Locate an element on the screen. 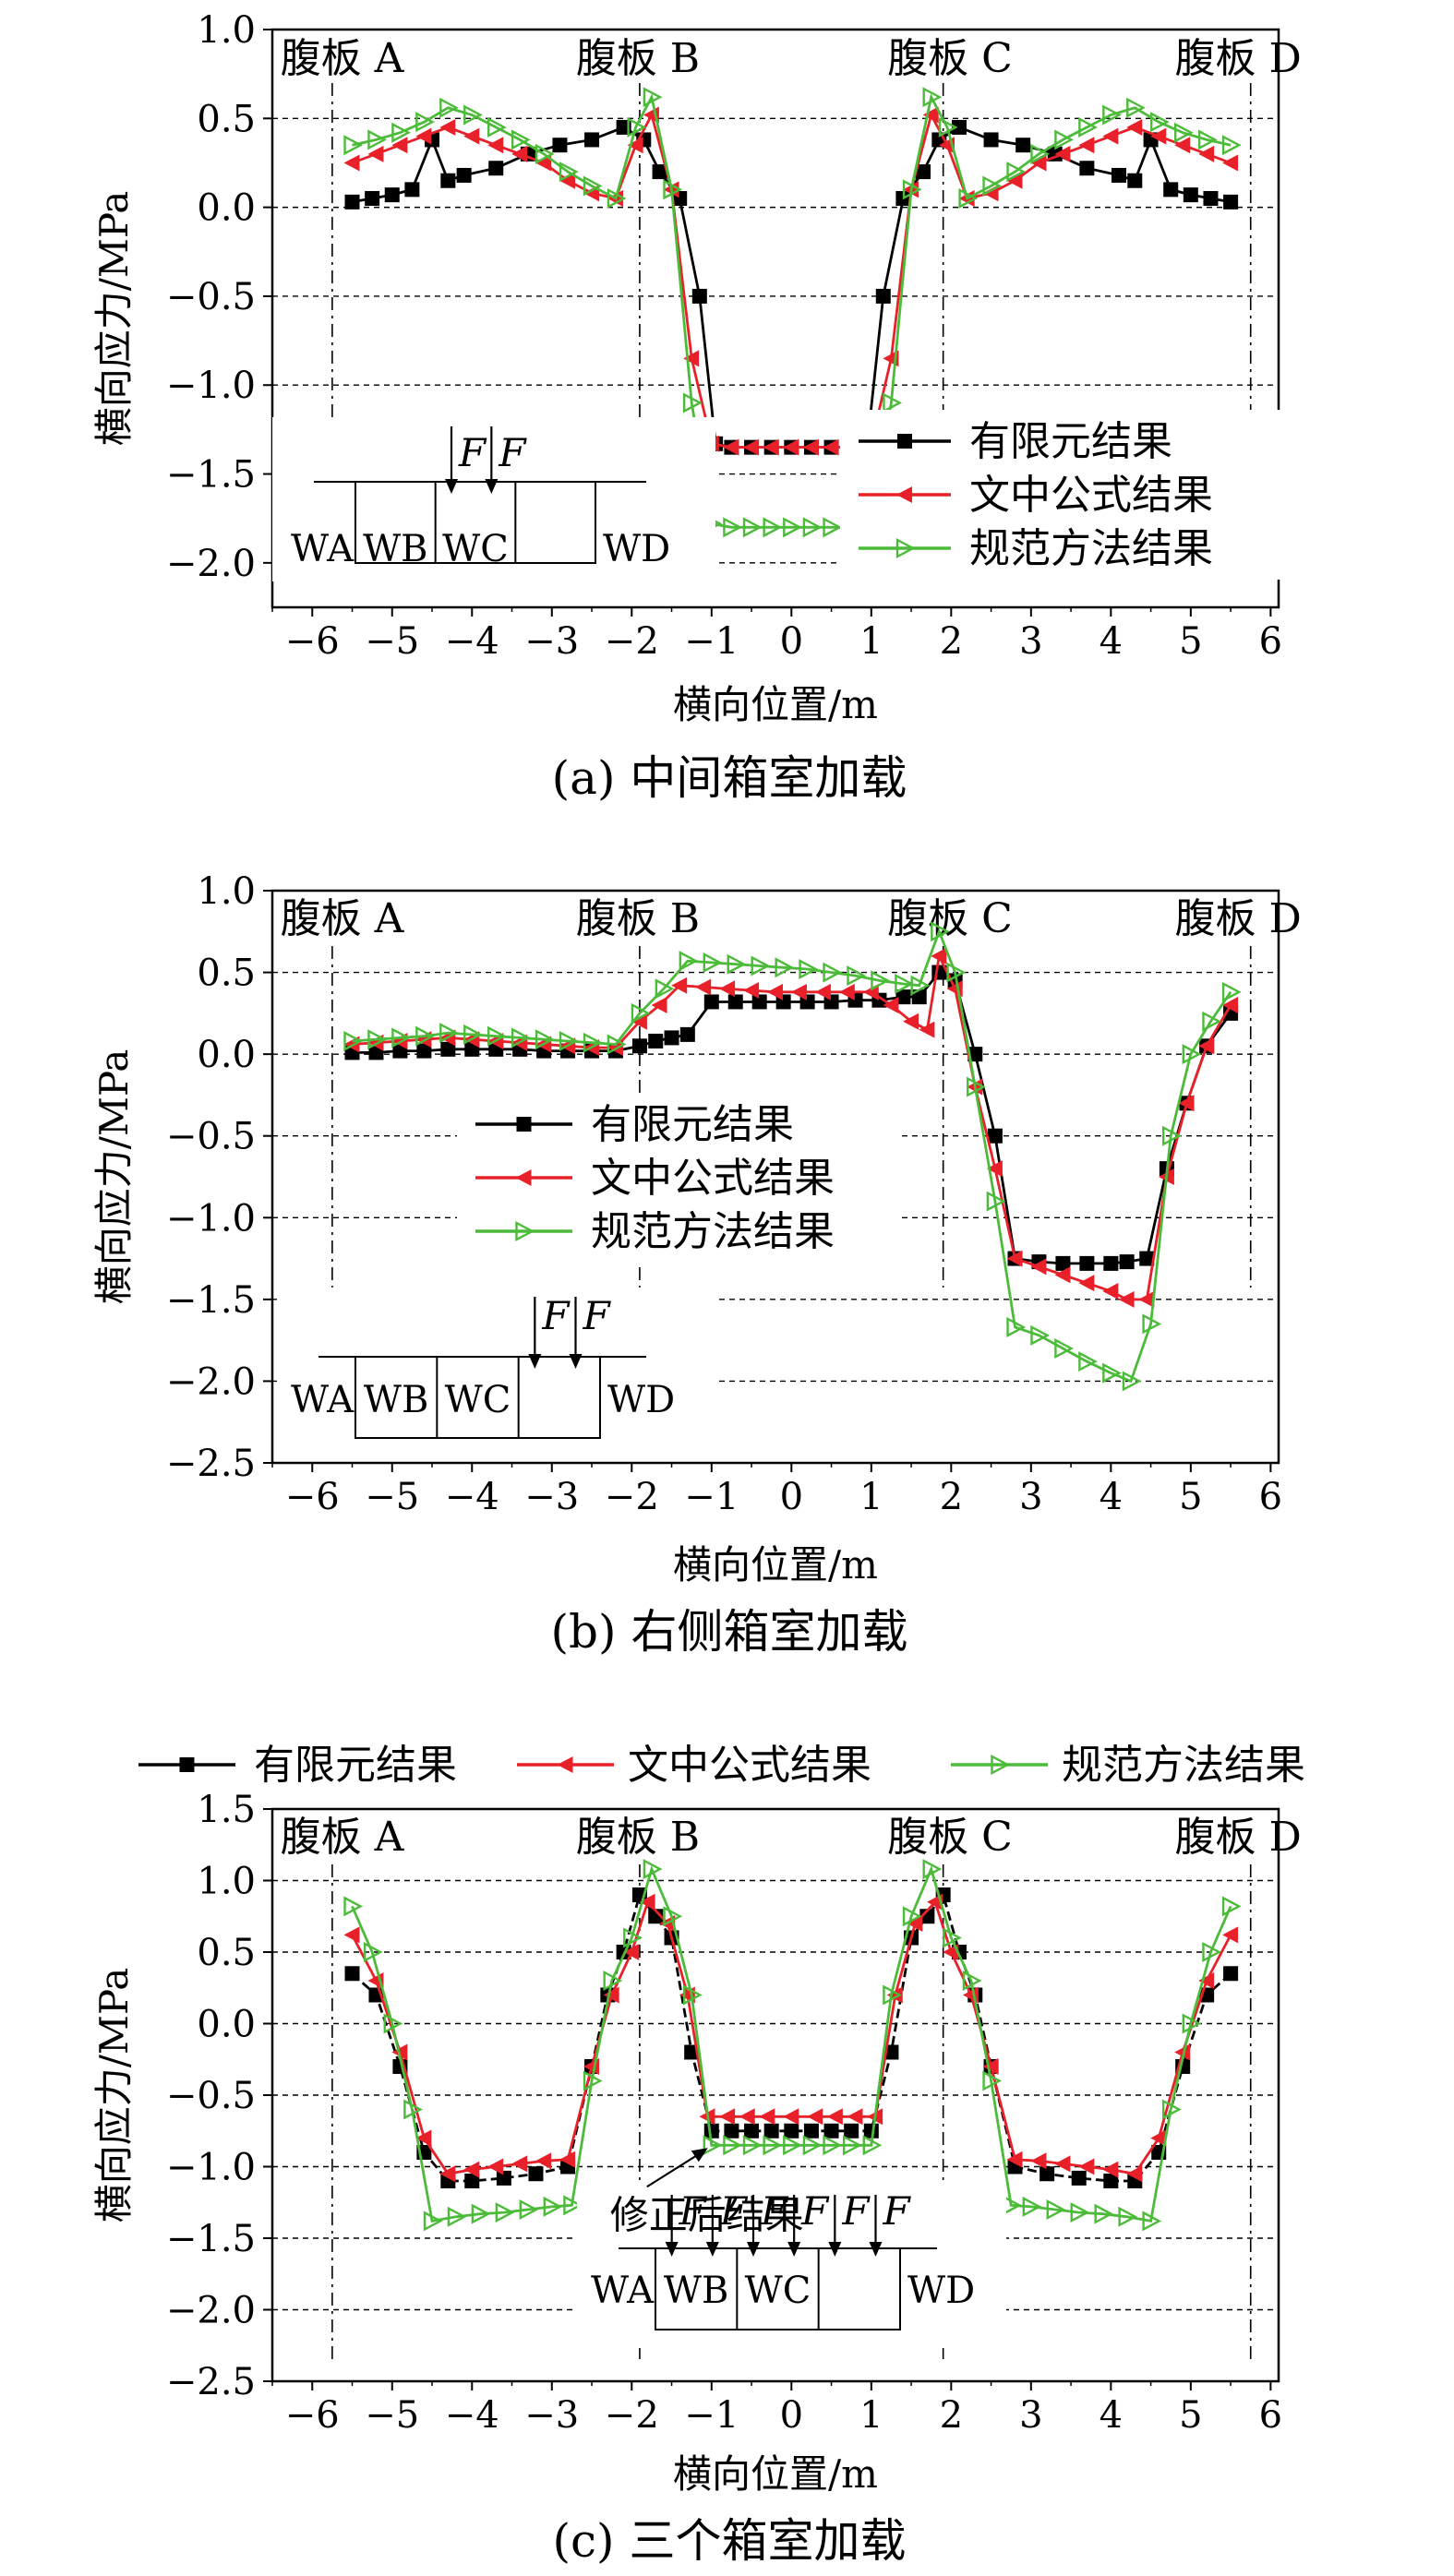 The height and width of the screenshot is (2576, 1454). y-tick-label: −2.5 is located at coordinates (211, 1464).